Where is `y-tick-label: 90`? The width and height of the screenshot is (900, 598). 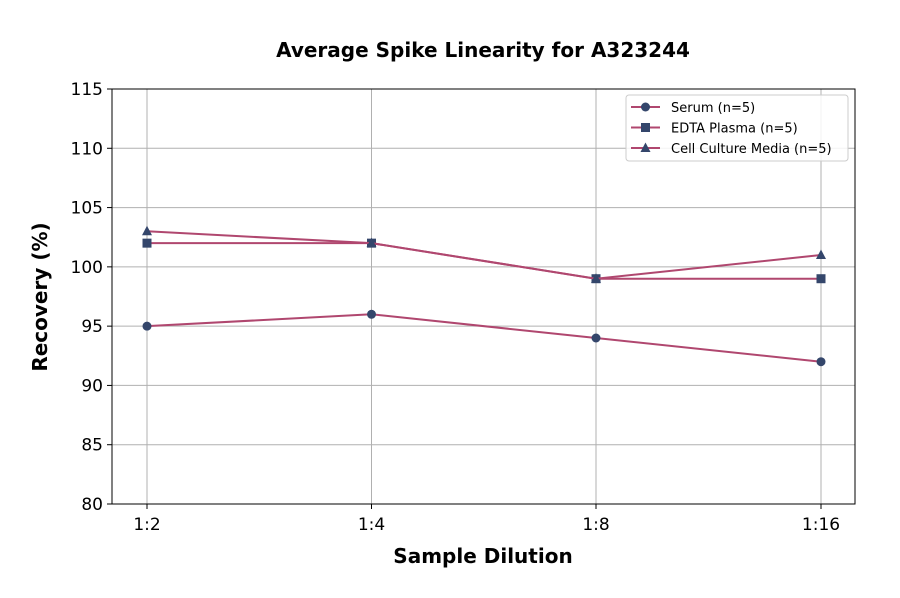
y-tick-label: 90 is located at coordinates (92, 386).